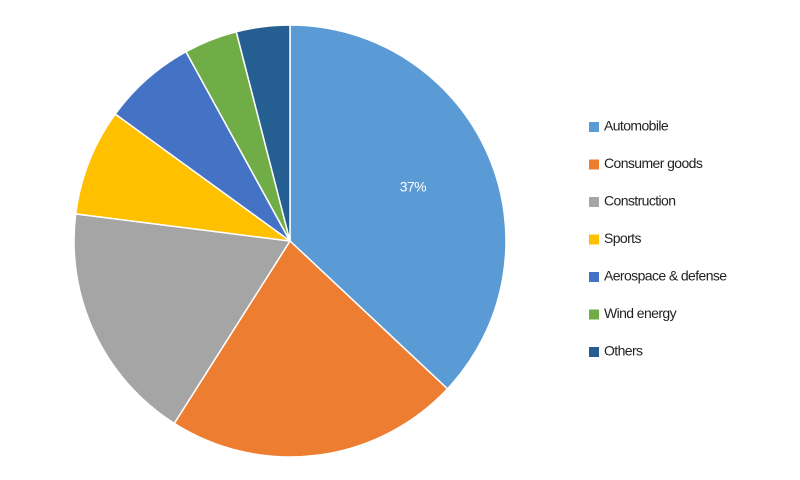 This screenshot has width=800, height=480. What do you see at coordinates (636, 126) in the screenshot?
I see `legend-label: Automobile` at bounding box center [636, 126].